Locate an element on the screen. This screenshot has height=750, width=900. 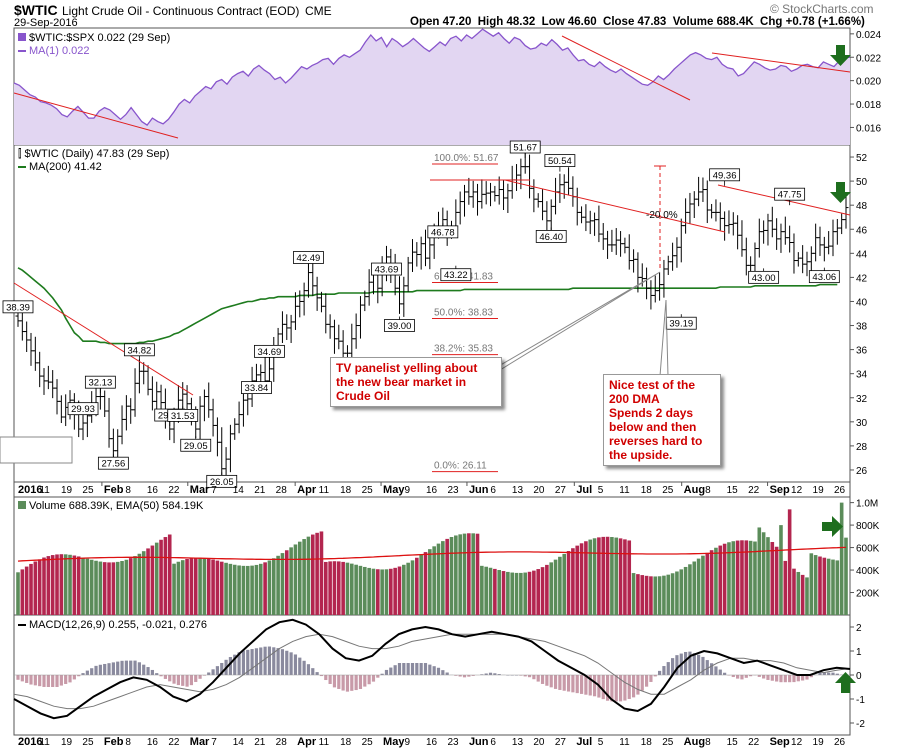
axis-date-label: 25 is located at coordinates (368, 490).